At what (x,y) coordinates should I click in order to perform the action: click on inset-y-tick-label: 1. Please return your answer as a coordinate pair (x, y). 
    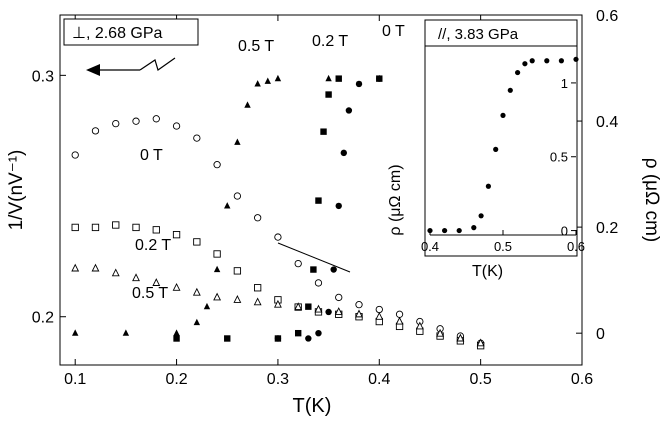
    Looking at the image, I should click on (564, 83).